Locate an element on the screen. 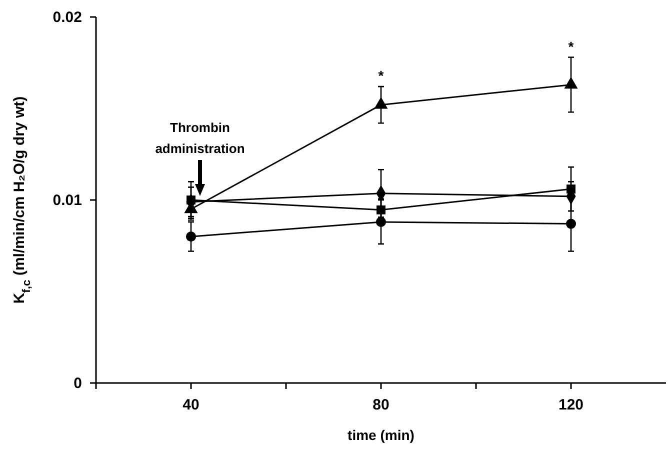  x-tick-label: 80 is located at coordinates (381, 405).